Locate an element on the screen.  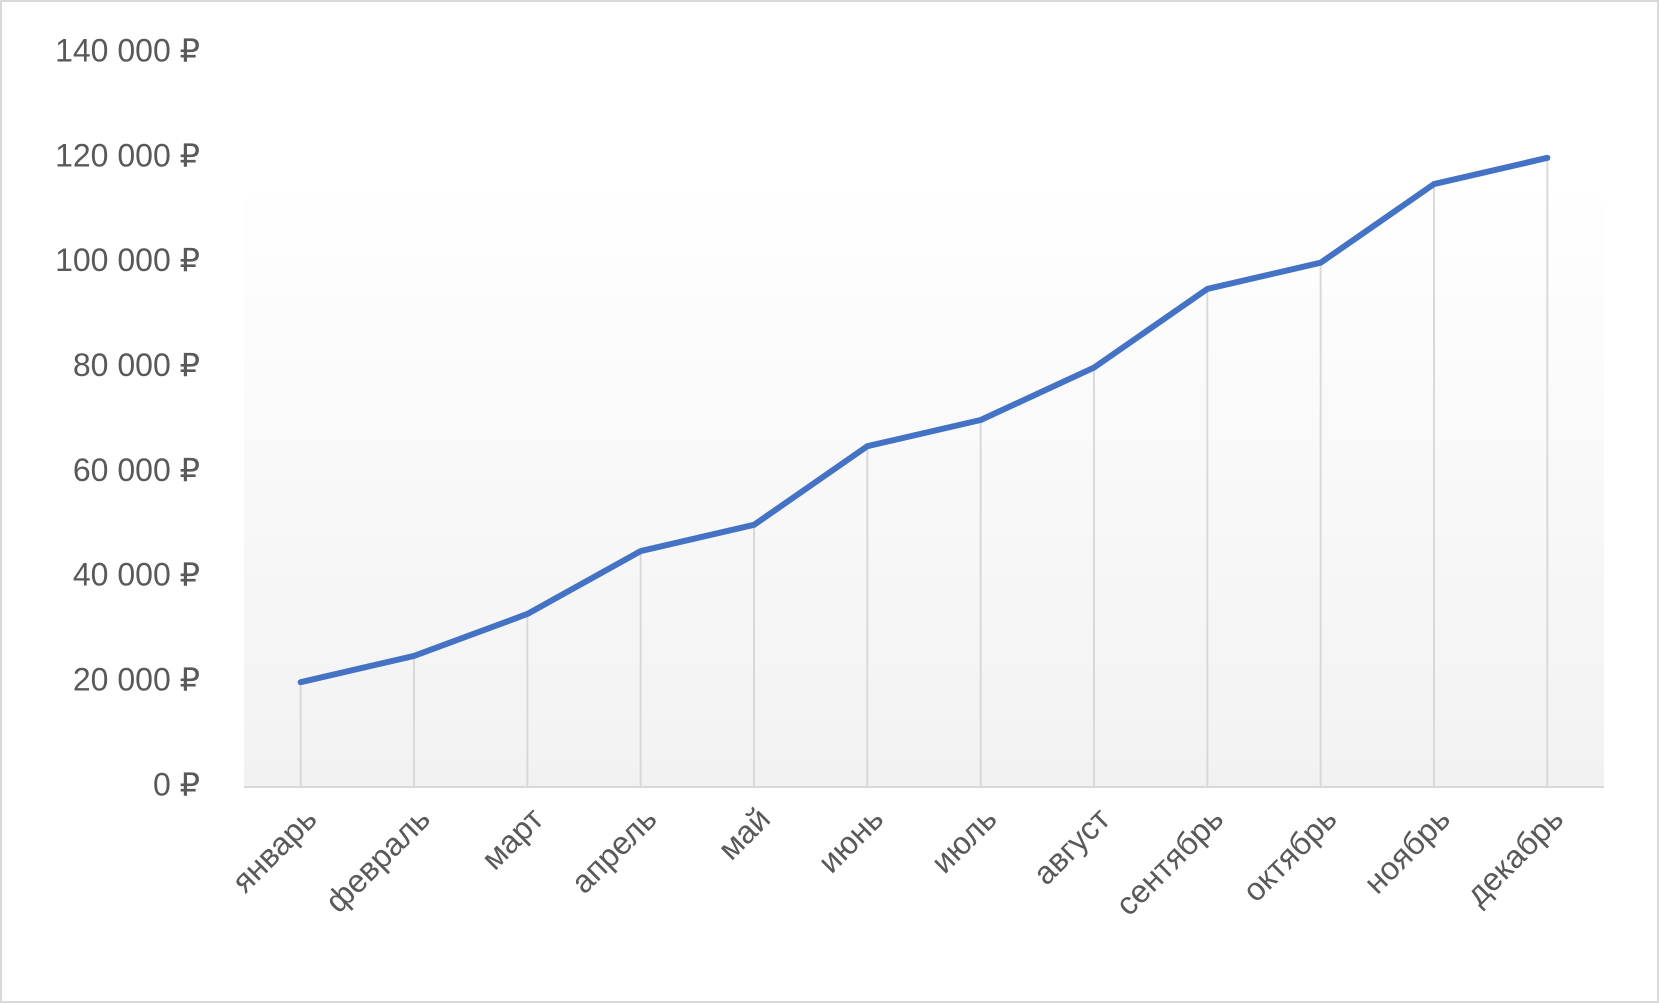
y-tick-label: 80 000 ₽ is located at coordinates (136, 365).